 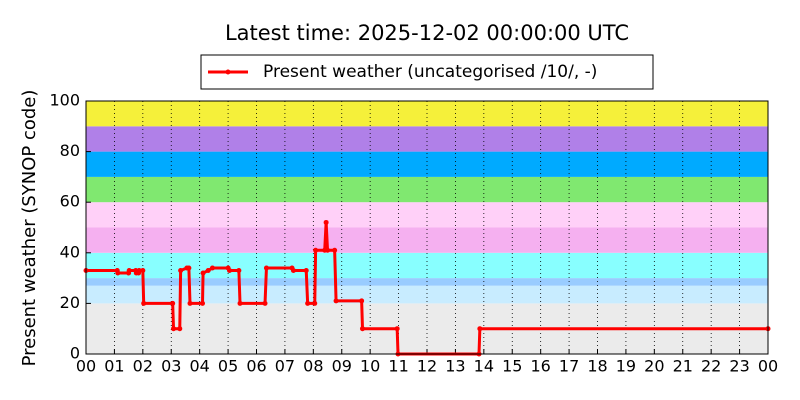 What do you see at coordinates (430, 72) in the screenshot?
I see `legend-label: Present weather (uncategorised /10/, -)` at bounding box center [430, 72].